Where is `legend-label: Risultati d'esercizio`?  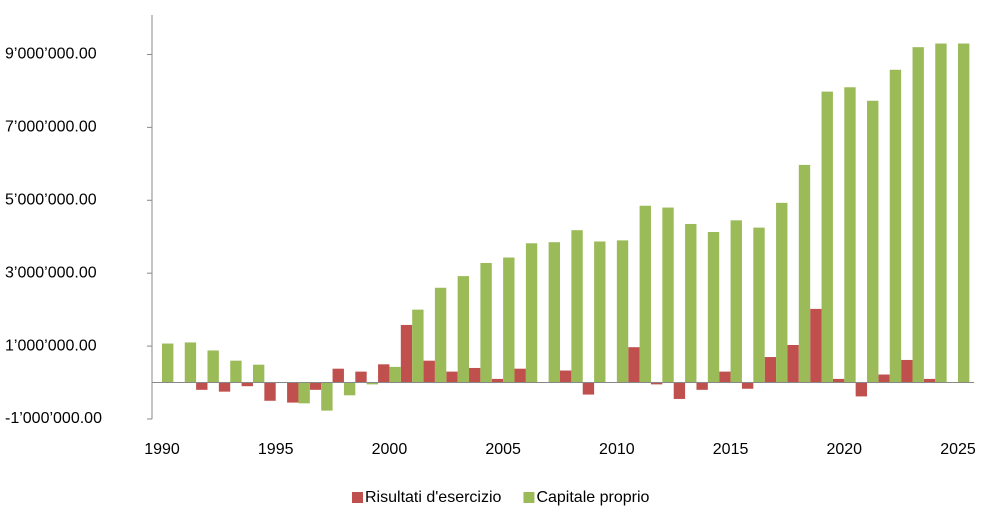
legend-label: Risultati d'esercizio is located at coordinates (433, 497).